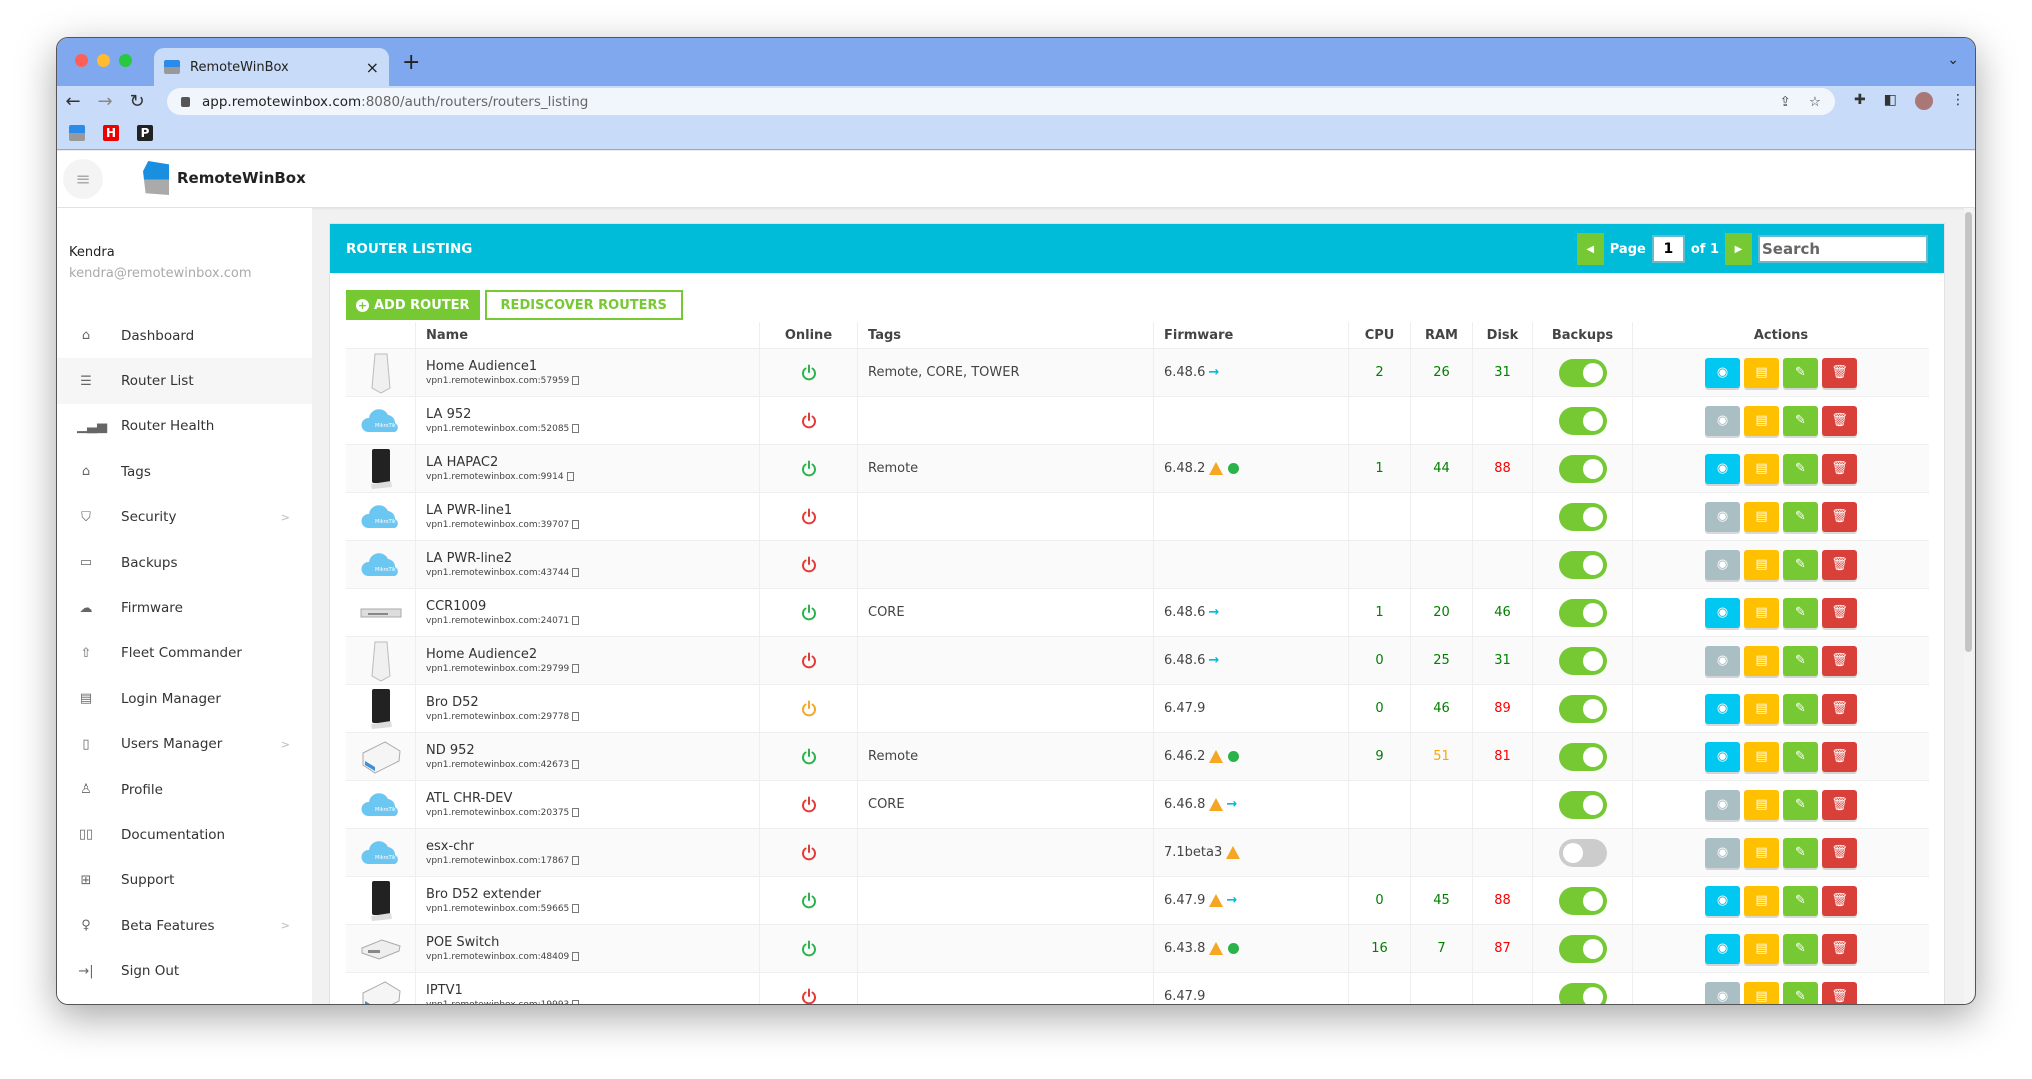 The image size is (2032, 1079). What do you see at coordinates (184, 834) in the screenshot?
I see `sidebar-item-documentation: ▯▯ Documentation` at bounding box center [184, 834].